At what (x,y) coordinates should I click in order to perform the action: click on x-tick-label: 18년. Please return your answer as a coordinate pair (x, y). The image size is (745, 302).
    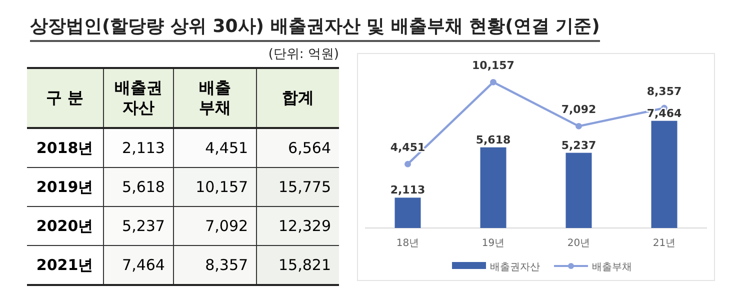
    Looking at the image, I should click on (408, 243).